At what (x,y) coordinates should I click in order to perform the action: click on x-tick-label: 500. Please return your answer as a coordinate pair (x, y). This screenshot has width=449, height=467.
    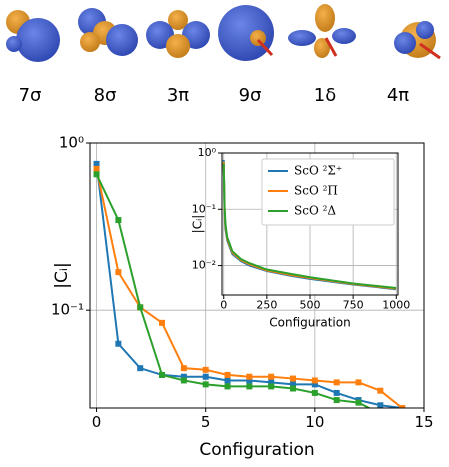
    Looking at the image, I should click on (310, 304).